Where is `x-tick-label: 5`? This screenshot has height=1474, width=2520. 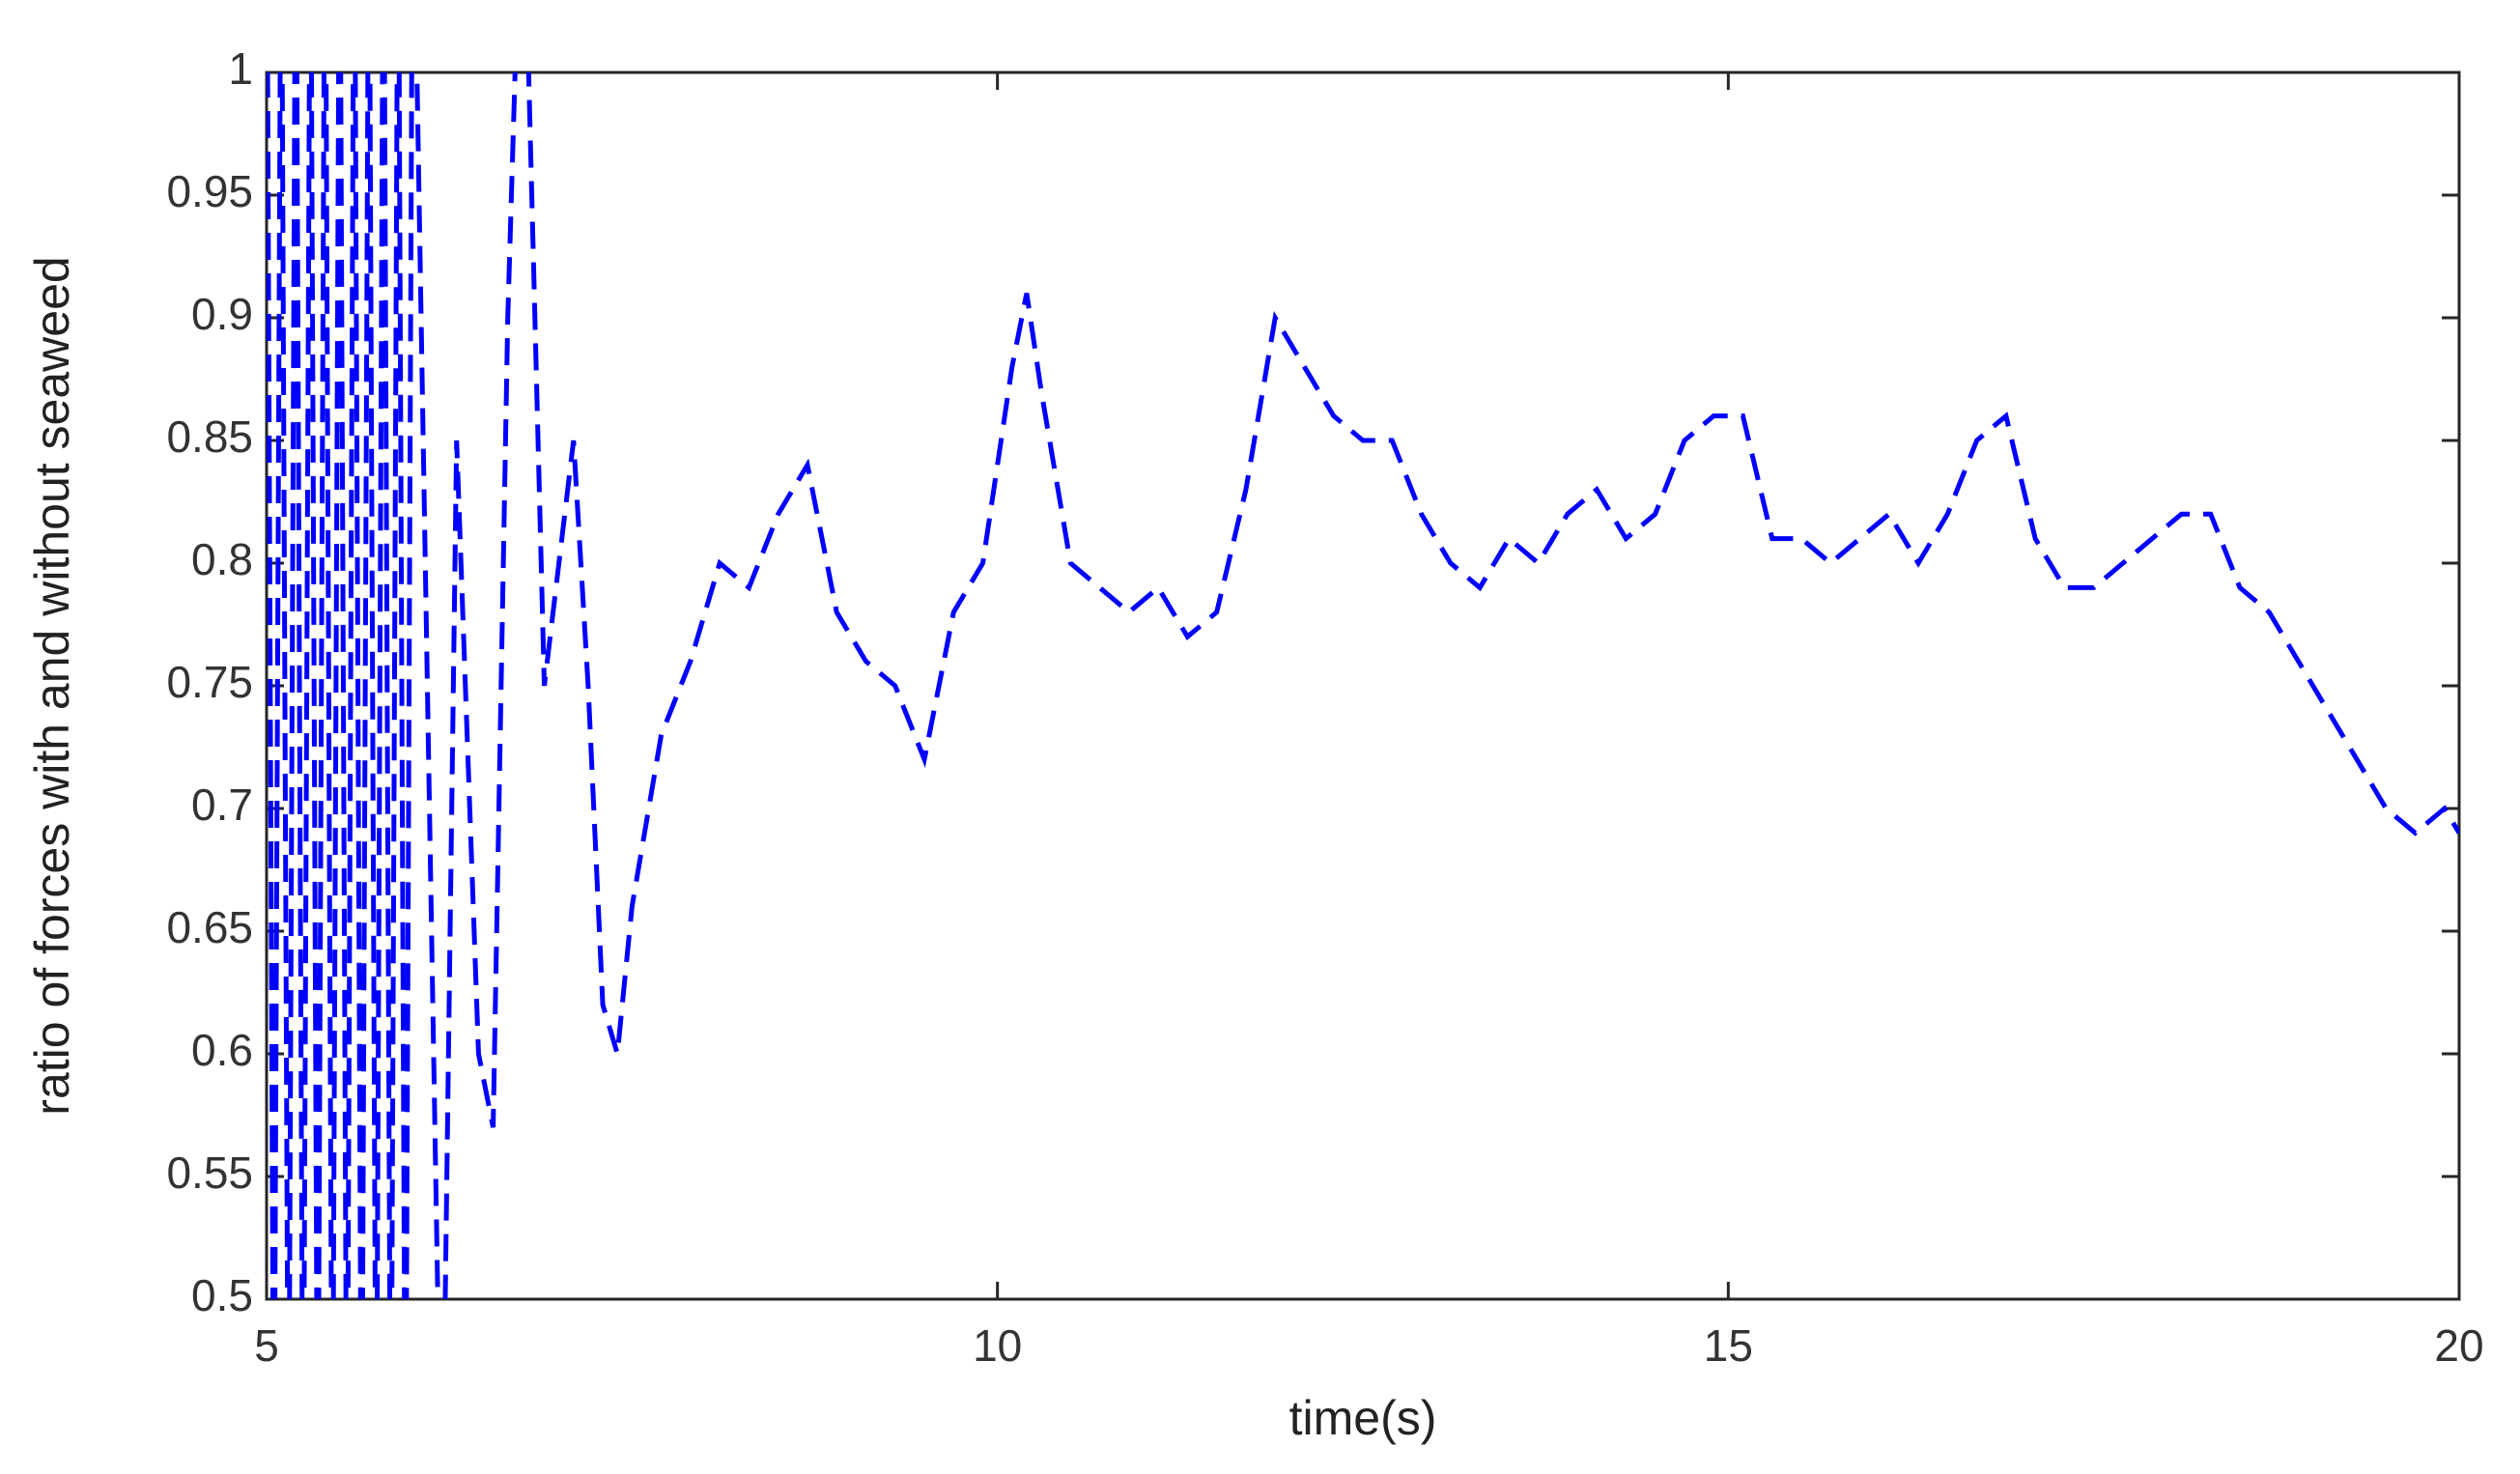 x-tick-label: 5 is located at coordinates (266, 1346).